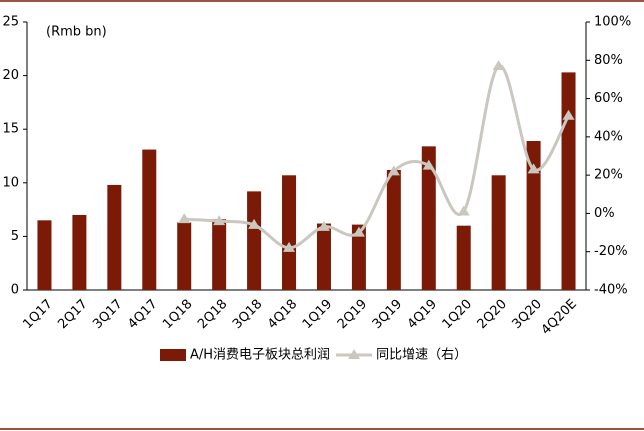 This screenshot has height=431, width=644. What do you see at coordinates (604, 213) in the screenshot?
I see `y2-tick-label: 0%` at bounding box center [604, 213].